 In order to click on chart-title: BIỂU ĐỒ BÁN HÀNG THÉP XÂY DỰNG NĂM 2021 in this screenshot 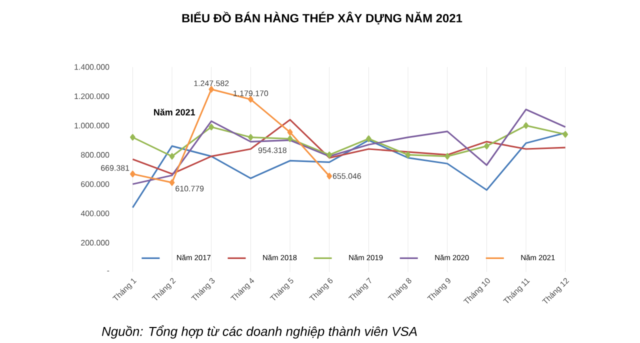, I will do `click(322, 18)`.